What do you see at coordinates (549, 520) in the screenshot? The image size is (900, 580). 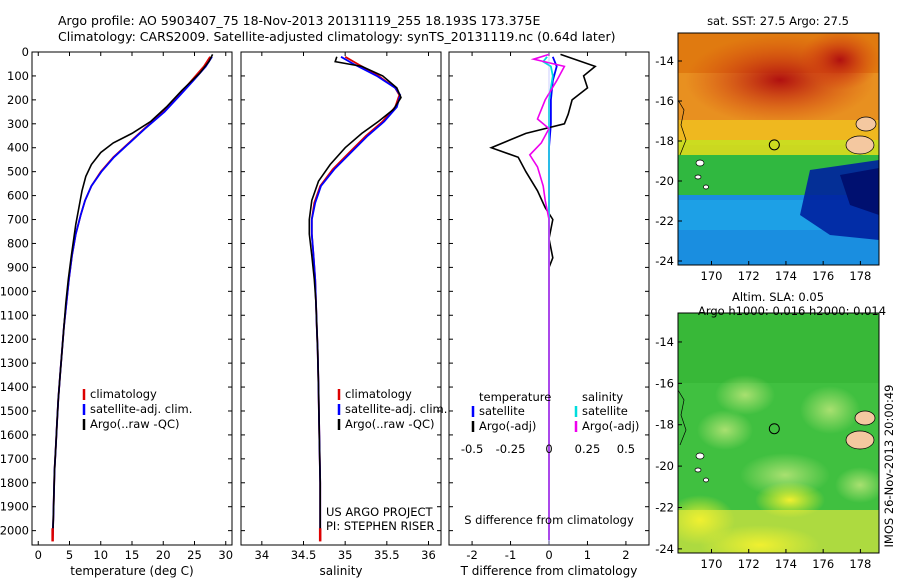 I see `s-axis-label: S difference from climatology` at bounding box center [549, 520].